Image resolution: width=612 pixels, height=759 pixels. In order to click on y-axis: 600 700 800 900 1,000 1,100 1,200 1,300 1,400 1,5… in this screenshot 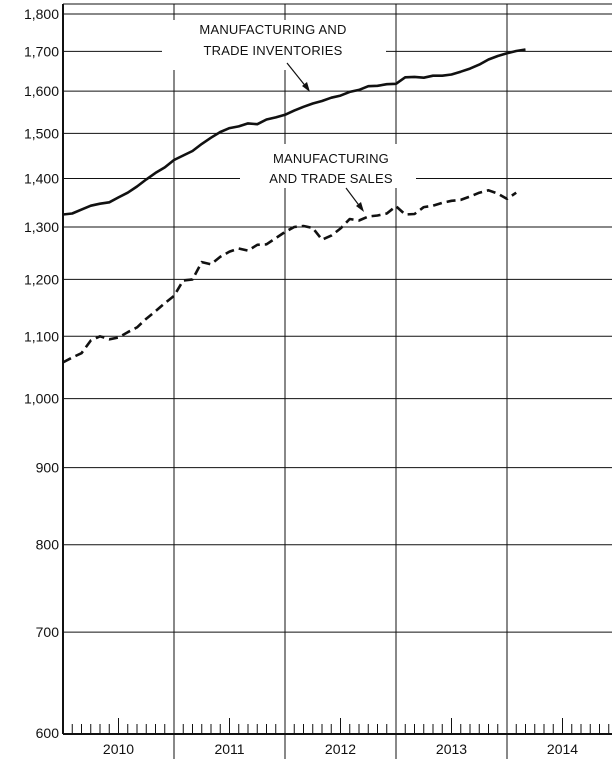, I will do `click(44, 372)`.